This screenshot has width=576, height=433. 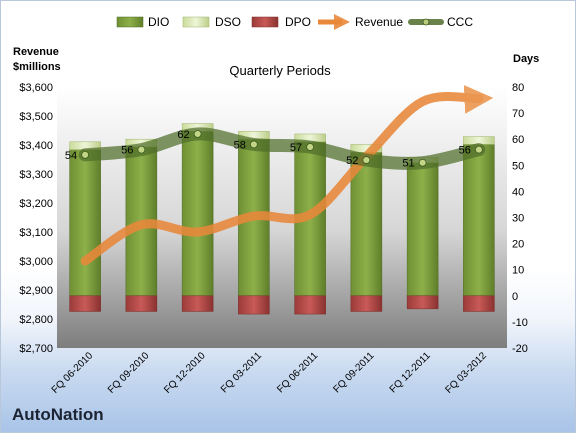 I want to click on right-tick-label: 50, so click(x=518, y=166).